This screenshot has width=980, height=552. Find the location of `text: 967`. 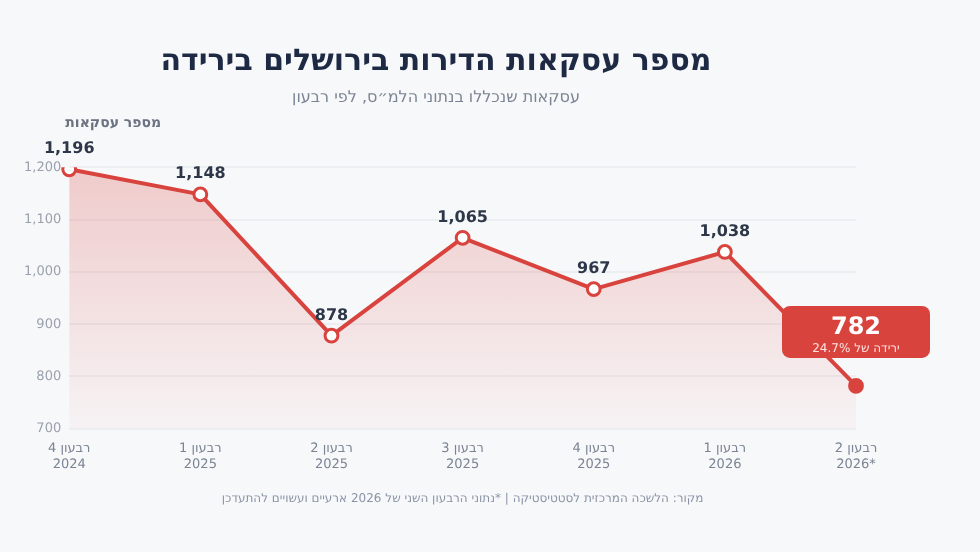

text: 967 is located at coordinates (594, 268).